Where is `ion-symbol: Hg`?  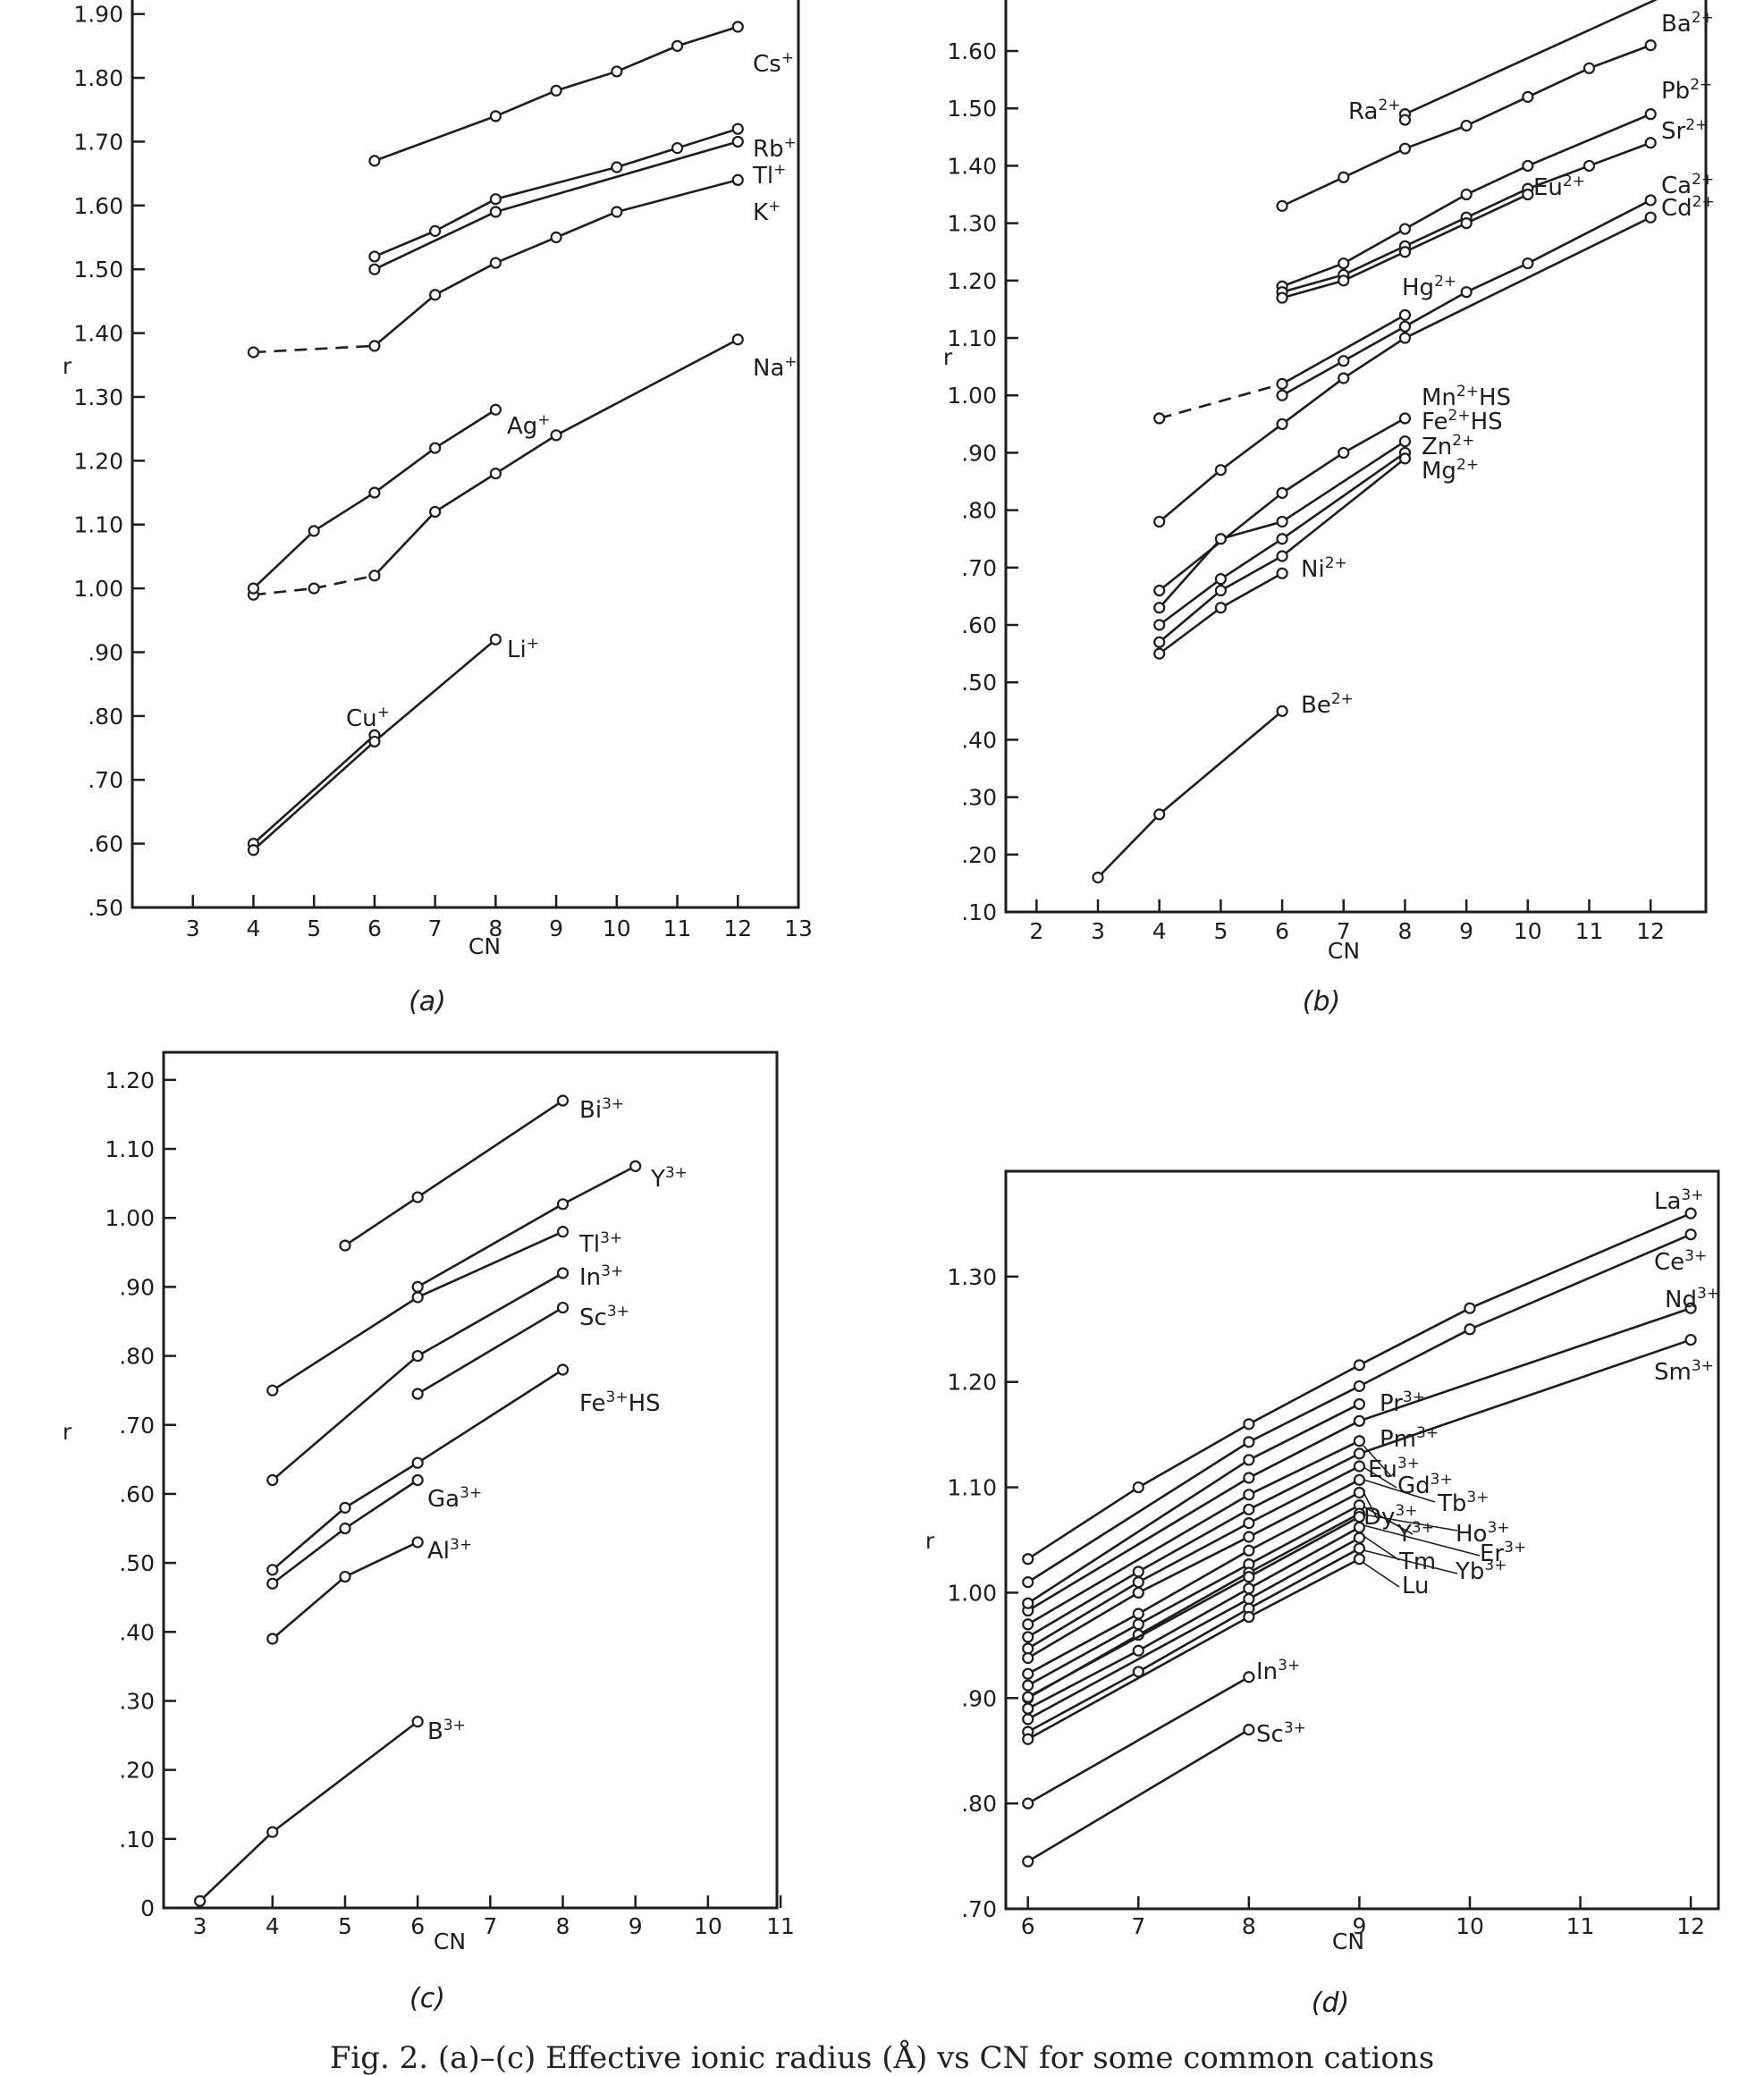
ion-symbol: Hg is located at coordinates (1418, 287).